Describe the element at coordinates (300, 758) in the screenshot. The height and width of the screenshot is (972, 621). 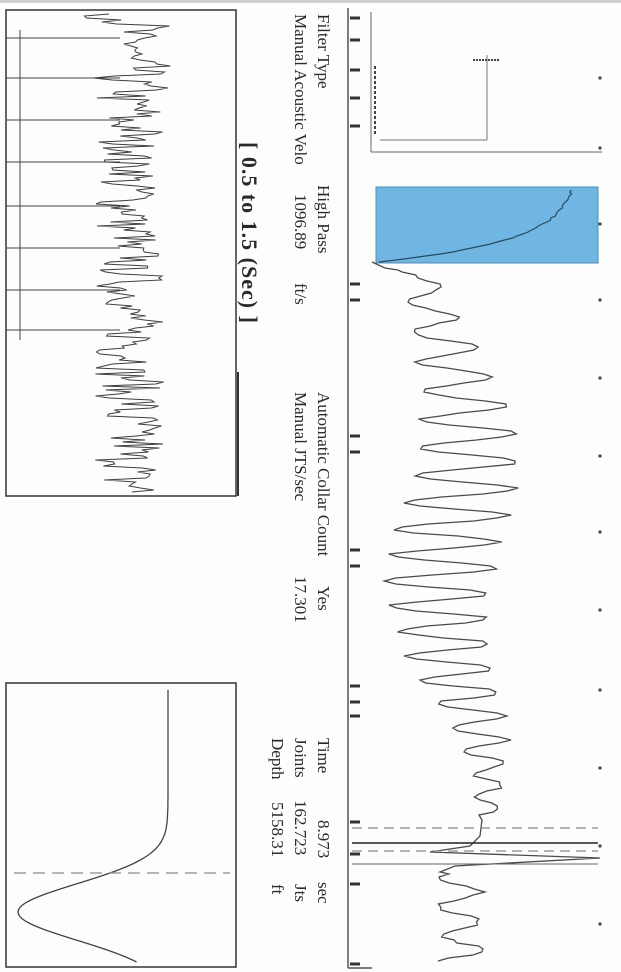
I see `joints-label: Joints` at that location.